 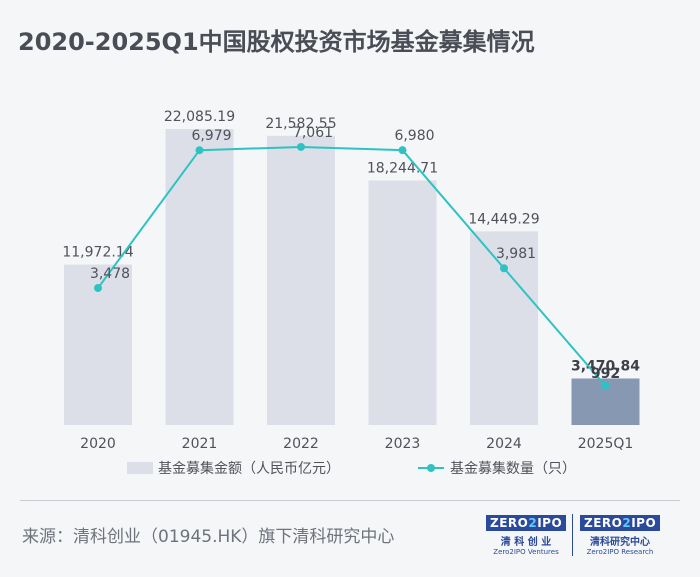 What do you see at coordinates (110, 274) in the screenshot?
I see `line-label-2020: 3,478` at bounding box center [110, 274].